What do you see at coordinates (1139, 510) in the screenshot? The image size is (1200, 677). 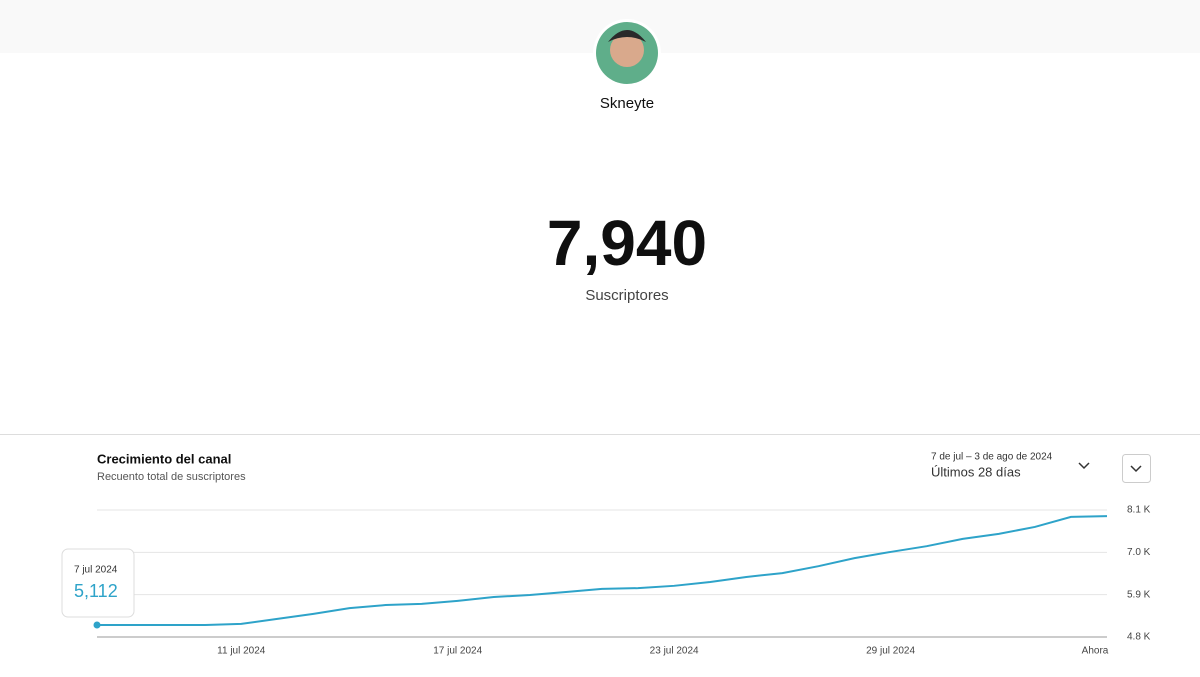 I see `y-tick-label: 8.1 K` at bounding box center [1139, 510].